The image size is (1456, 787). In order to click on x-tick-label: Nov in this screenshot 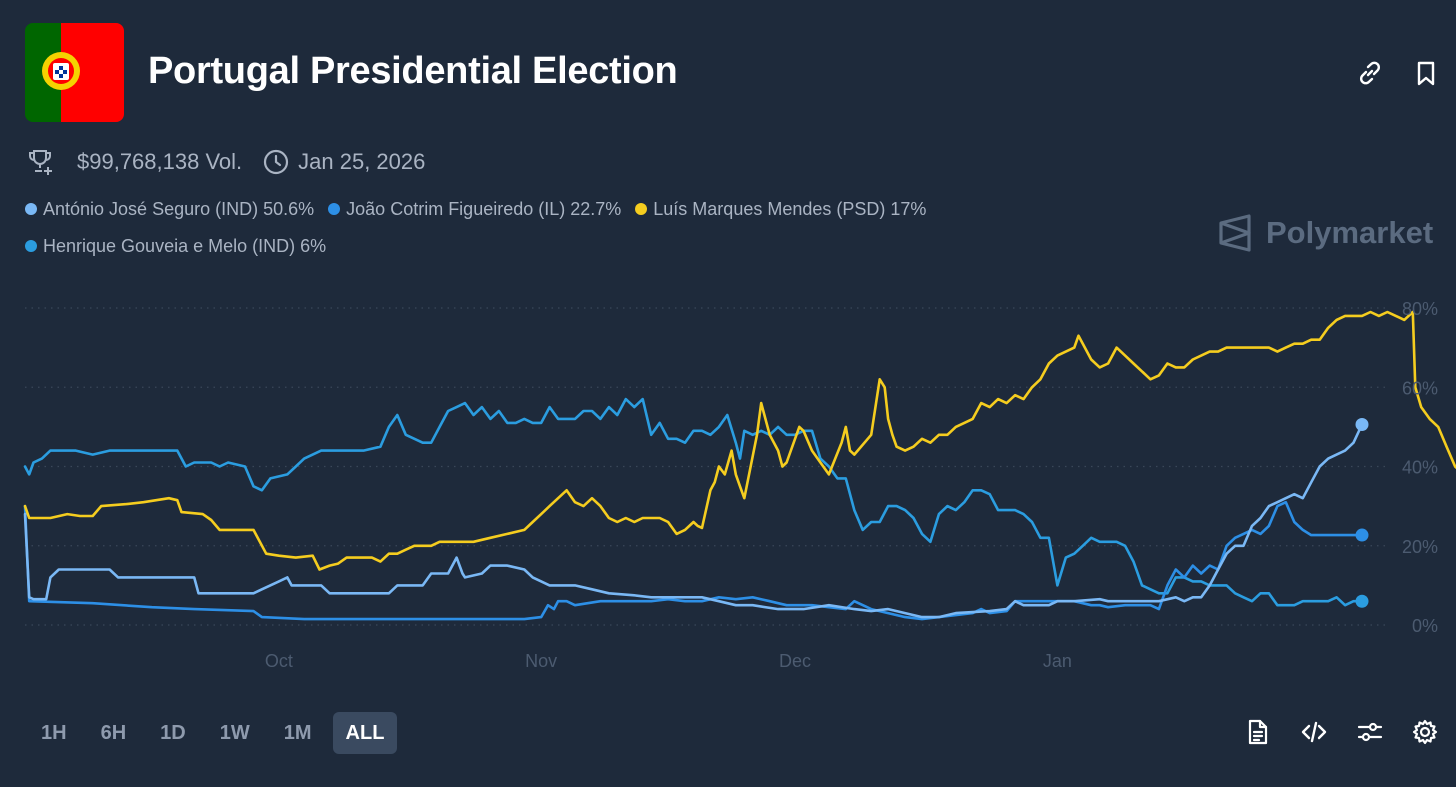, I will do `click(541, 661)`.